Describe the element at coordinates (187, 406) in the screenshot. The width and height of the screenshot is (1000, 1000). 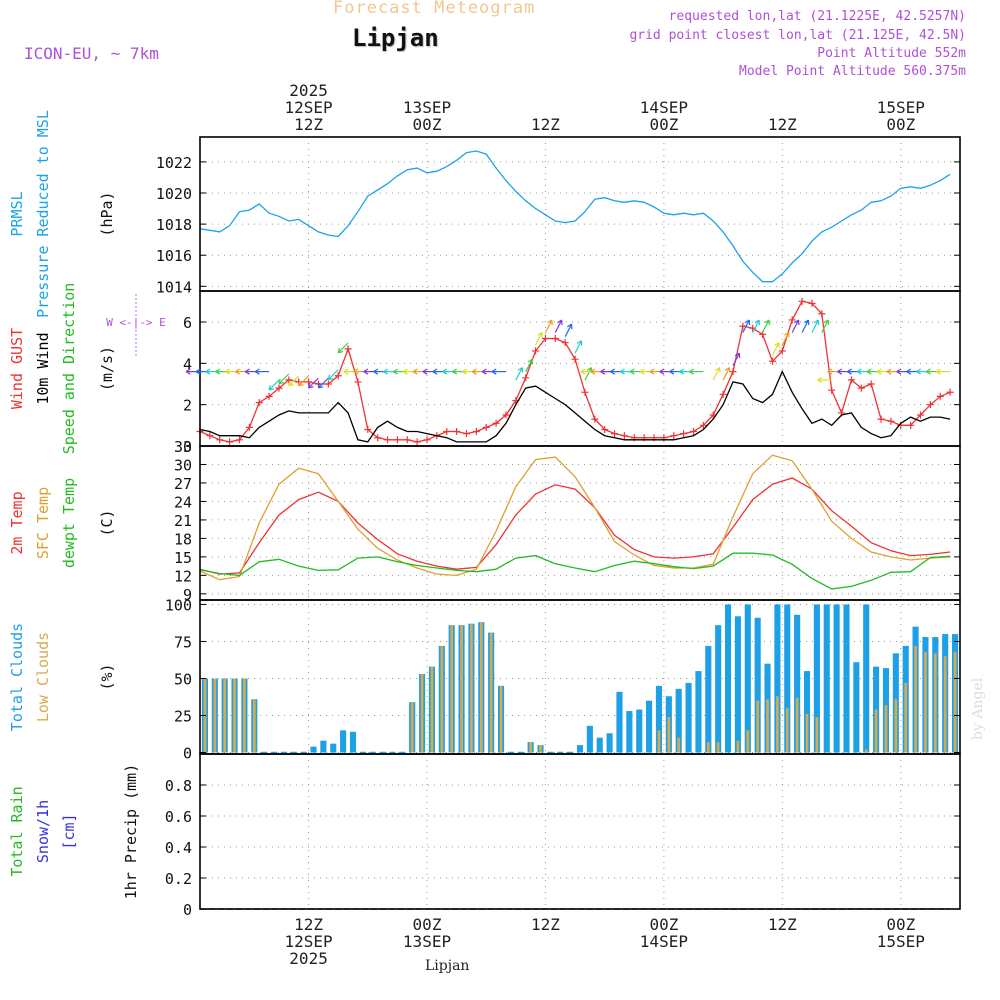
I see `y-tick-label: 2` at that location.